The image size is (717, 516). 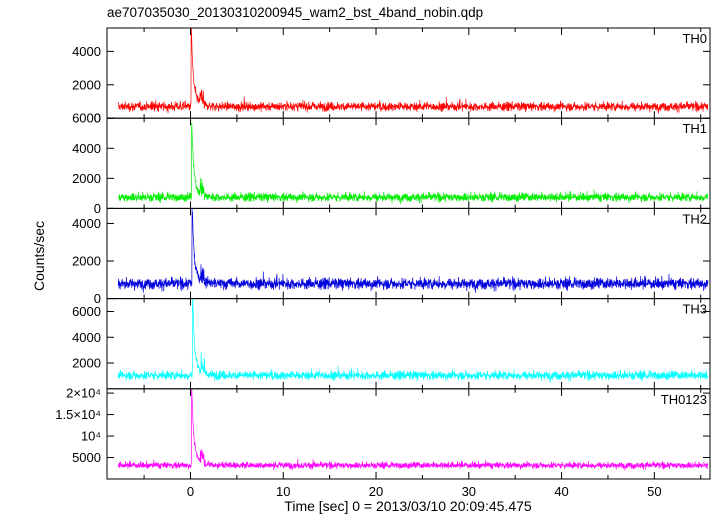 What do you see at coordinates (424, 491) in the screenshot?
I see `x-axis: 0 10 20 30 40 50` at bounding box center [424, 491].